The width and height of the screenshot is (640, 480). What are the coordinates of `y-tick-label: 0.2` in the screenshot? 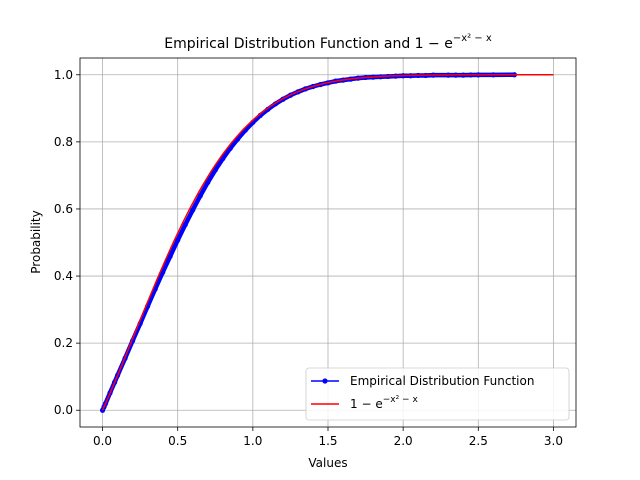 It's located at (63, 343).